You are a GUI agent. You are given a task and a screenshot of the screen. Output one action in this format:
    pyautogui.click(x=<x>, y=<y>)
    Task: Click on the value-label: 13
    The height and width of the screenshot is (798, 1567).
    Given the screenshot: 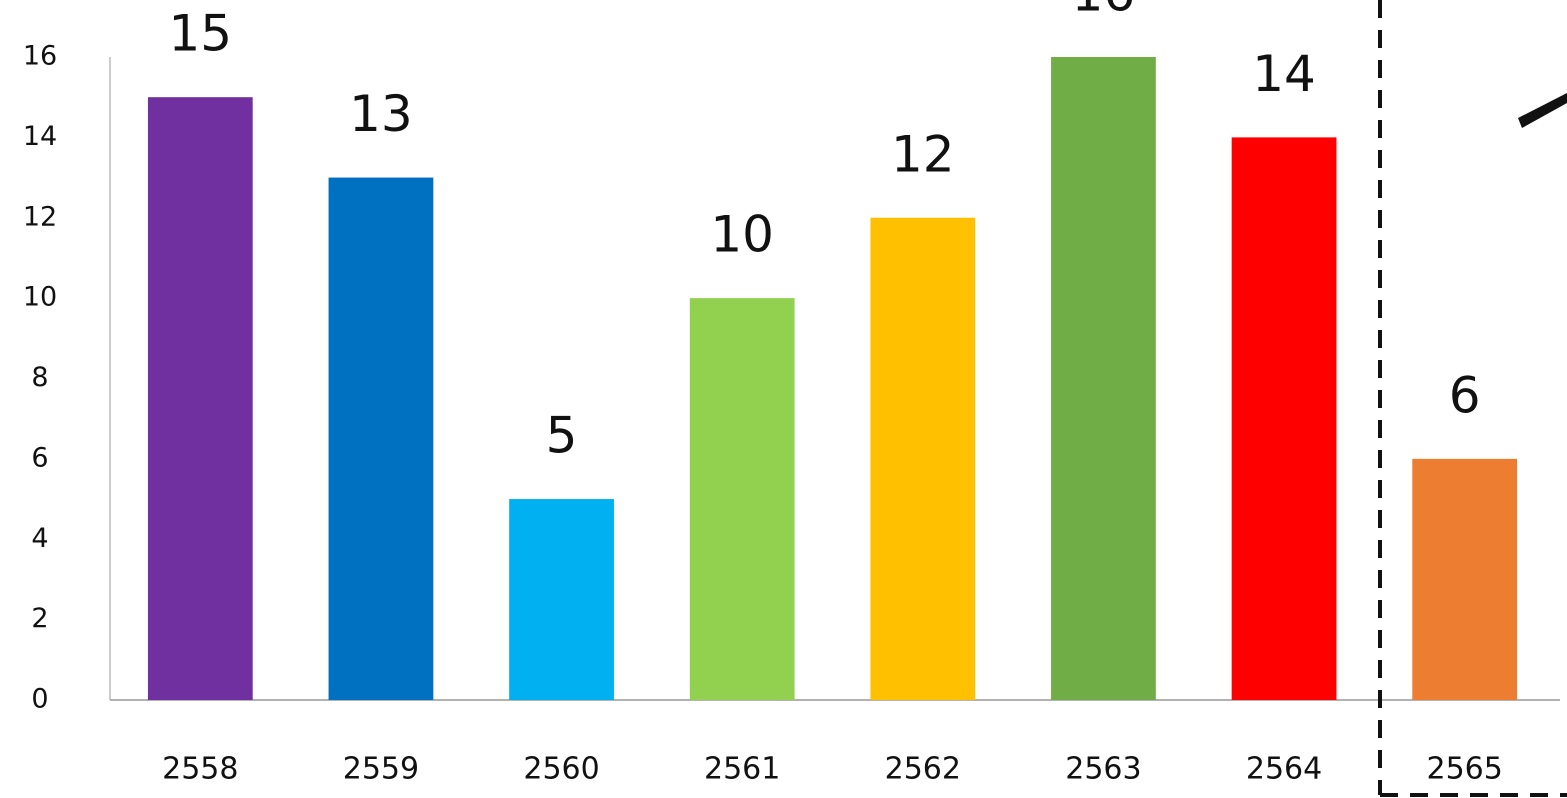 What is the action you would take?
    pyautogui.click(x=381, y=114)
    